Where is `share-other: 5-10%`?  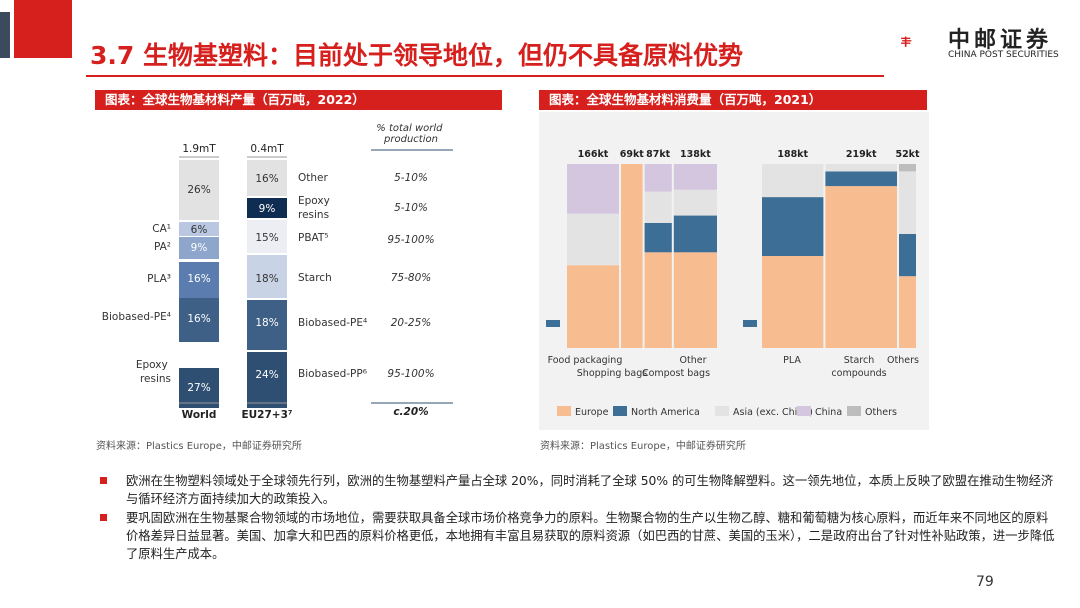
share-other: 5-10% is located at coordinates (411, 178).